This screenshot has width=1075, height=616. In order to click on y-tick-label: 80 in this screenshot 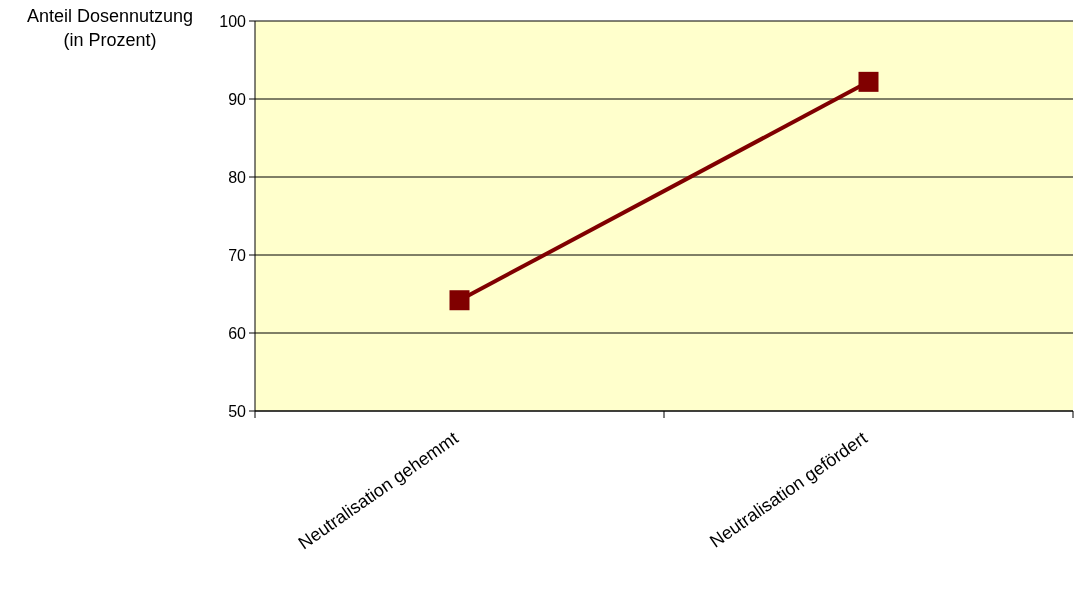, I will do `click(237, 177)`.